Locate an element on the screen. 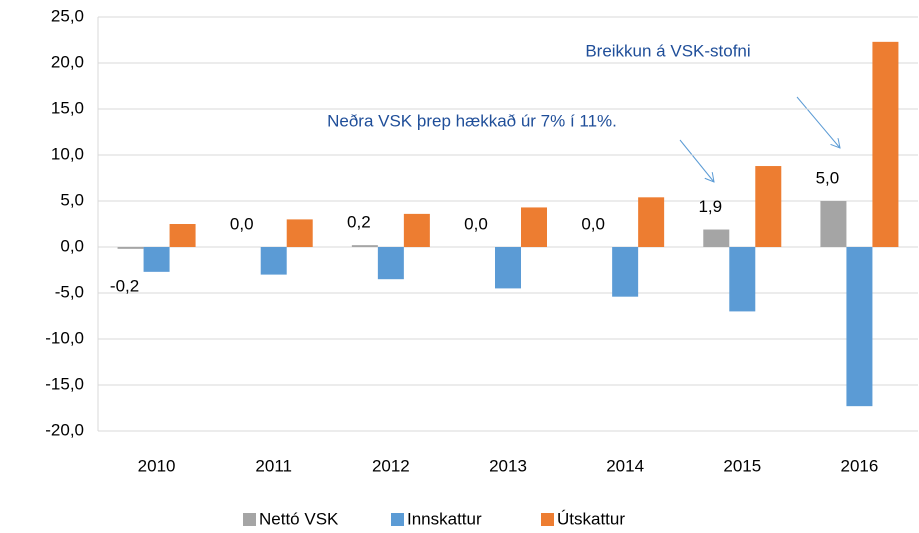 This screenshot has width=919, height=533. y-tick-label: 15,0 is located at coordinates (67, 107).